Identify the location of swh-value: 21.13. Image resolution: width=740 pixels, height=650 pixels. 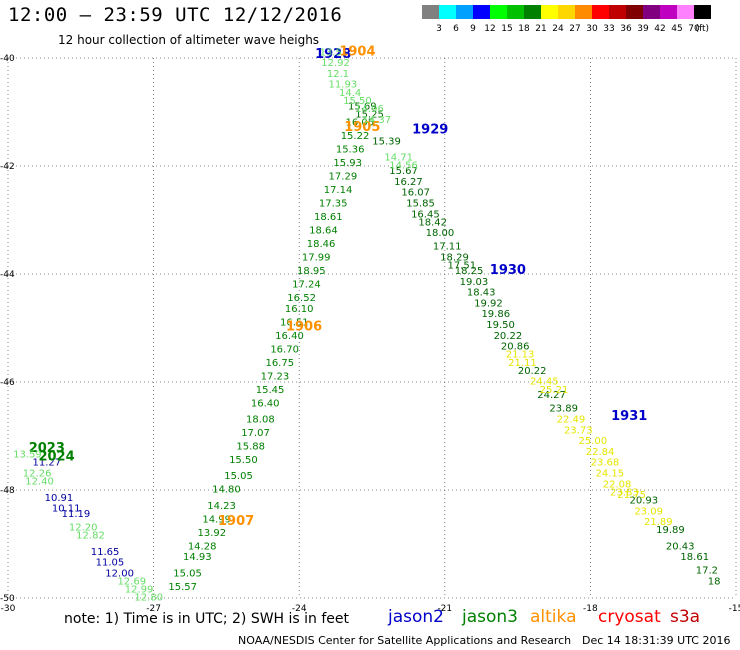
(520, 355).